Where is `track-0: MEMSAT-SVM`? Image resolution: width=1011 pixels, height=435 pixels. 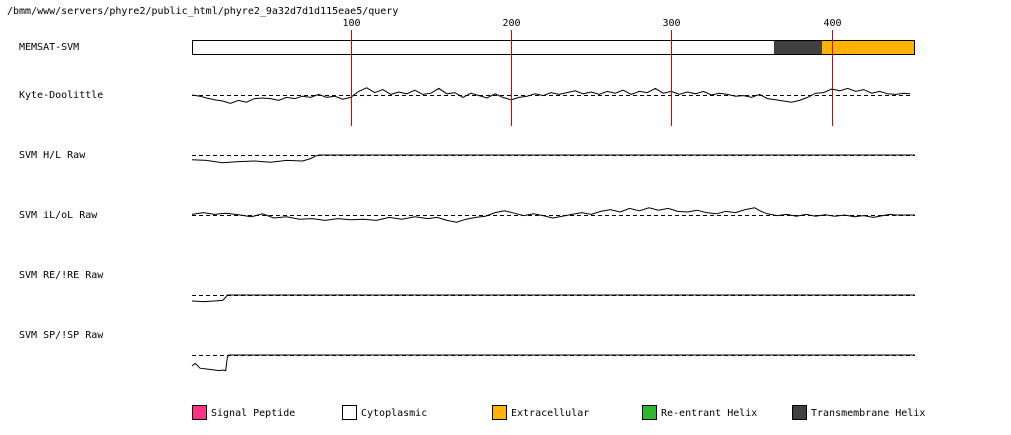 track-0: MEMSAT-SVM is located at coordinates (467, 47).